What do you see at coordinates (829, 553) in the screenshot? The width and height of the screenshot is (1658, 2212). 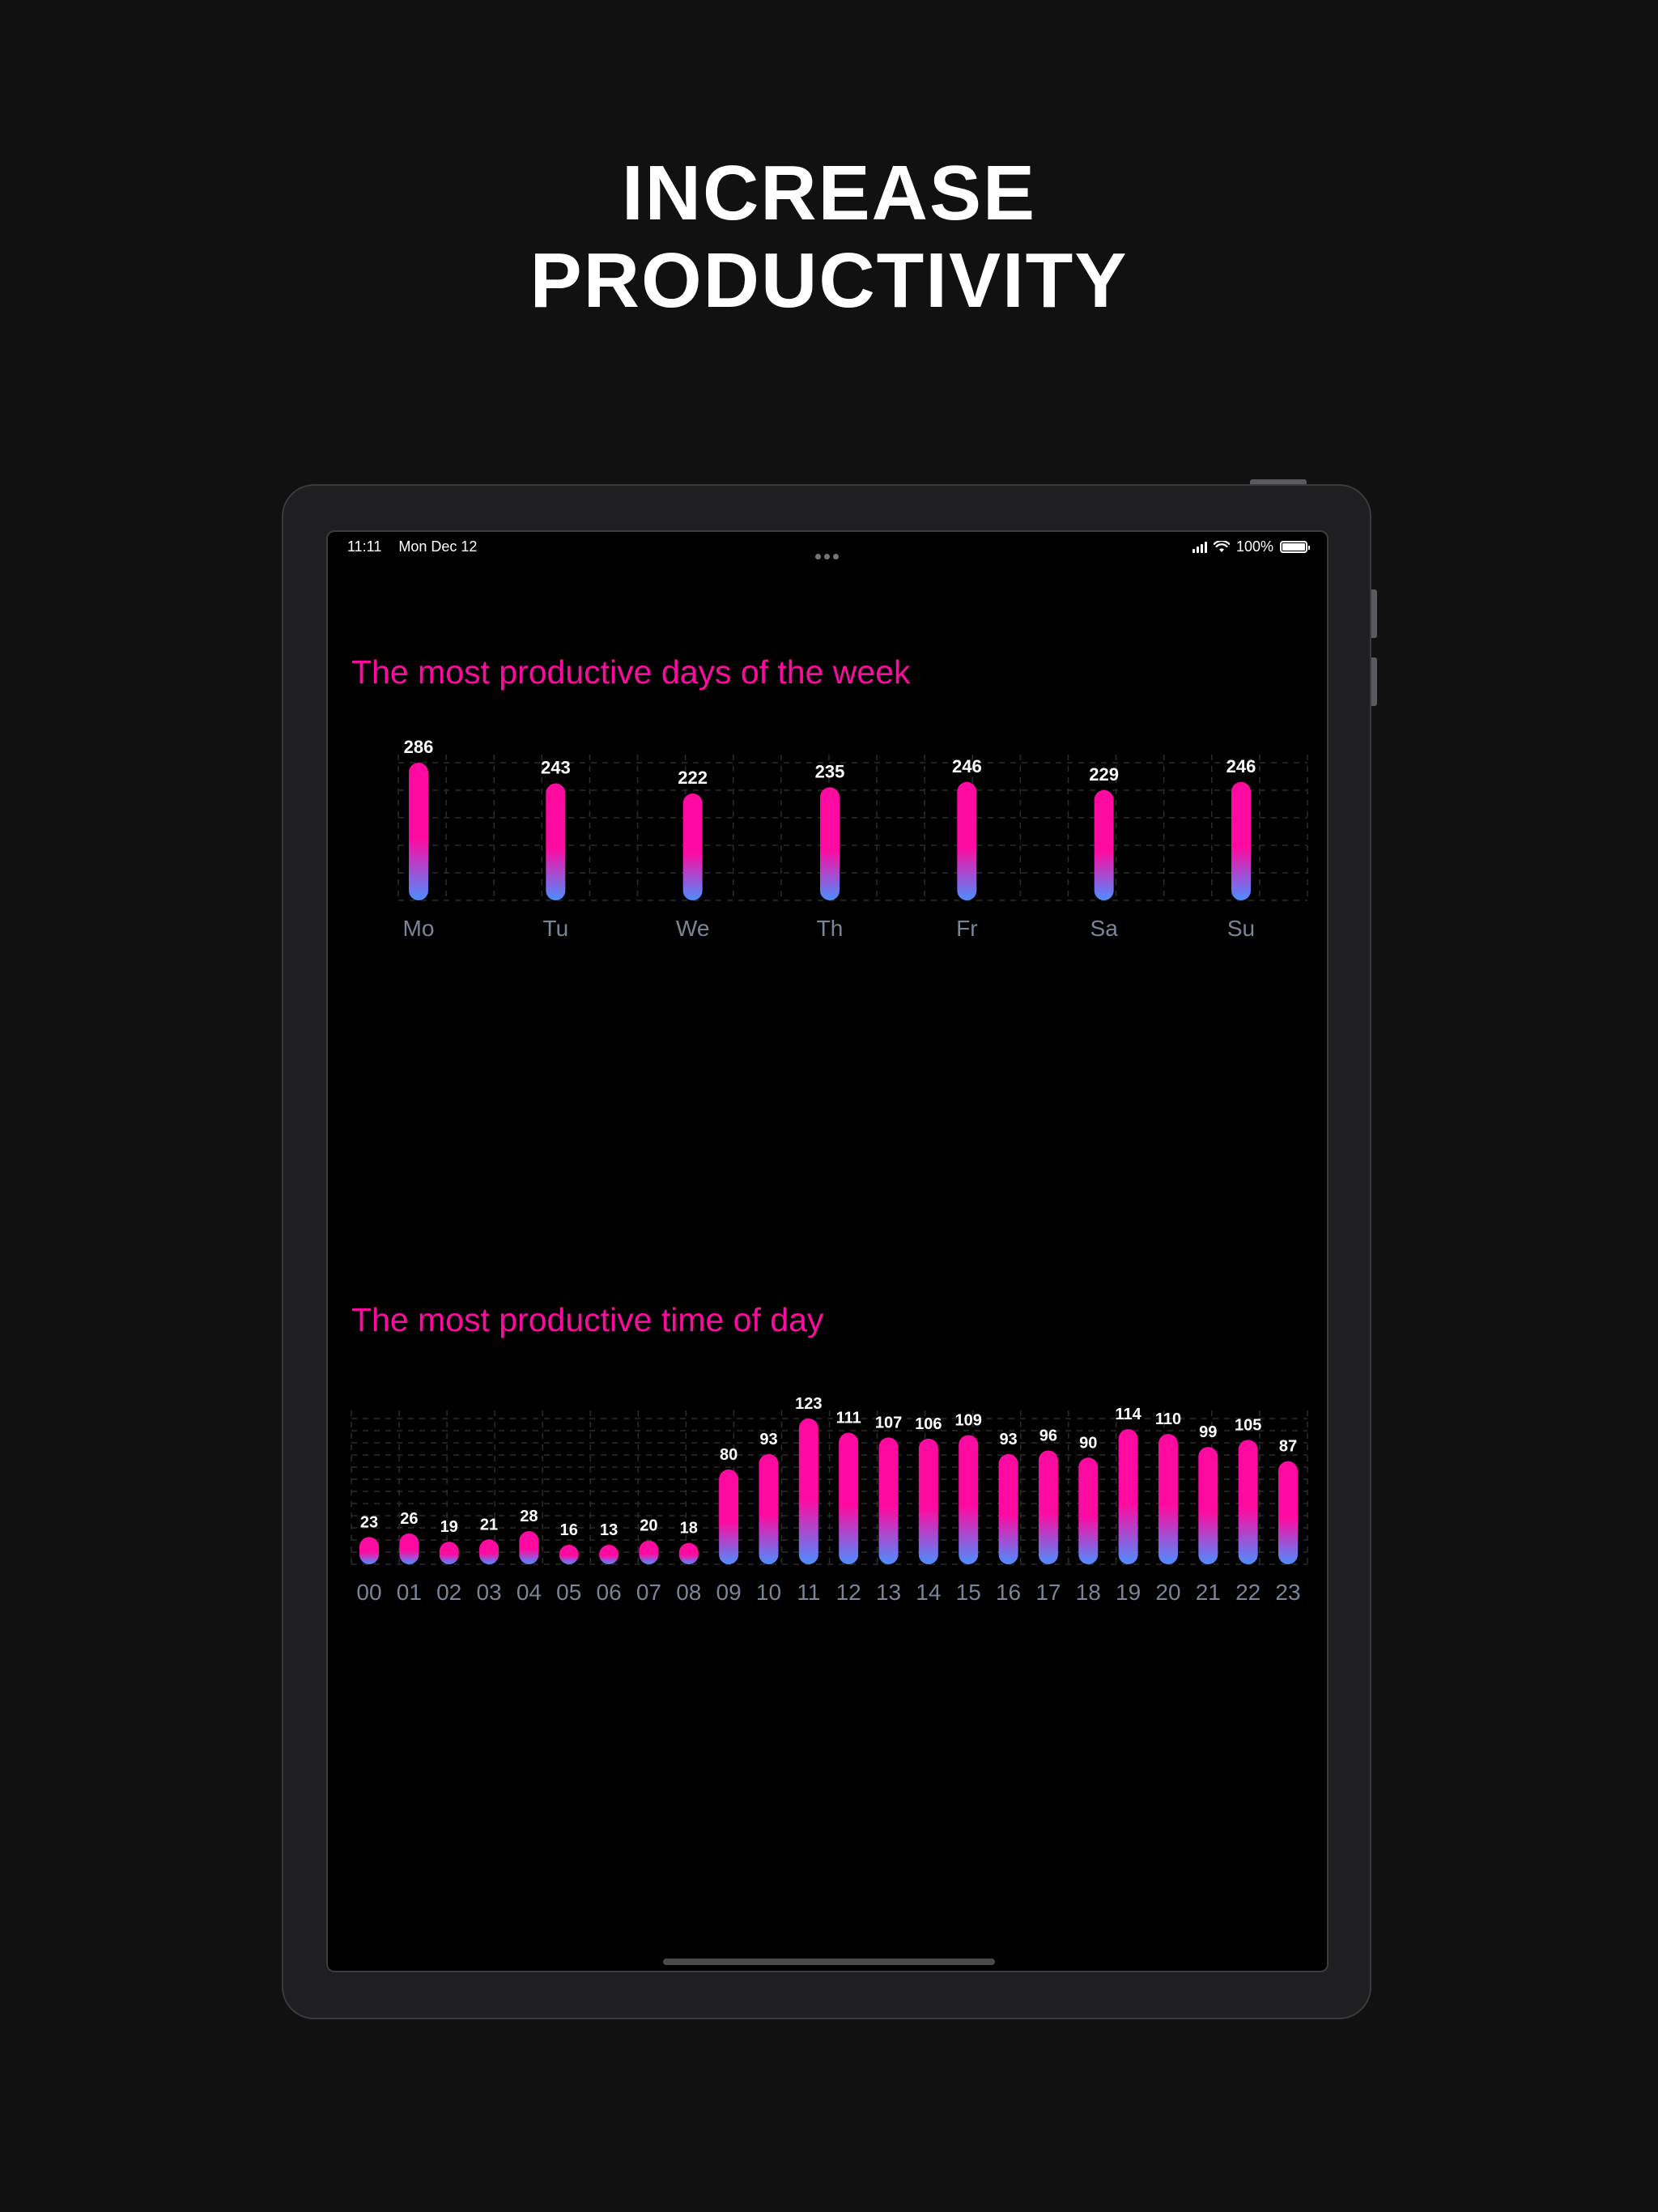 I see `multitasking-dots-icon` at bounding box center [829, 553].